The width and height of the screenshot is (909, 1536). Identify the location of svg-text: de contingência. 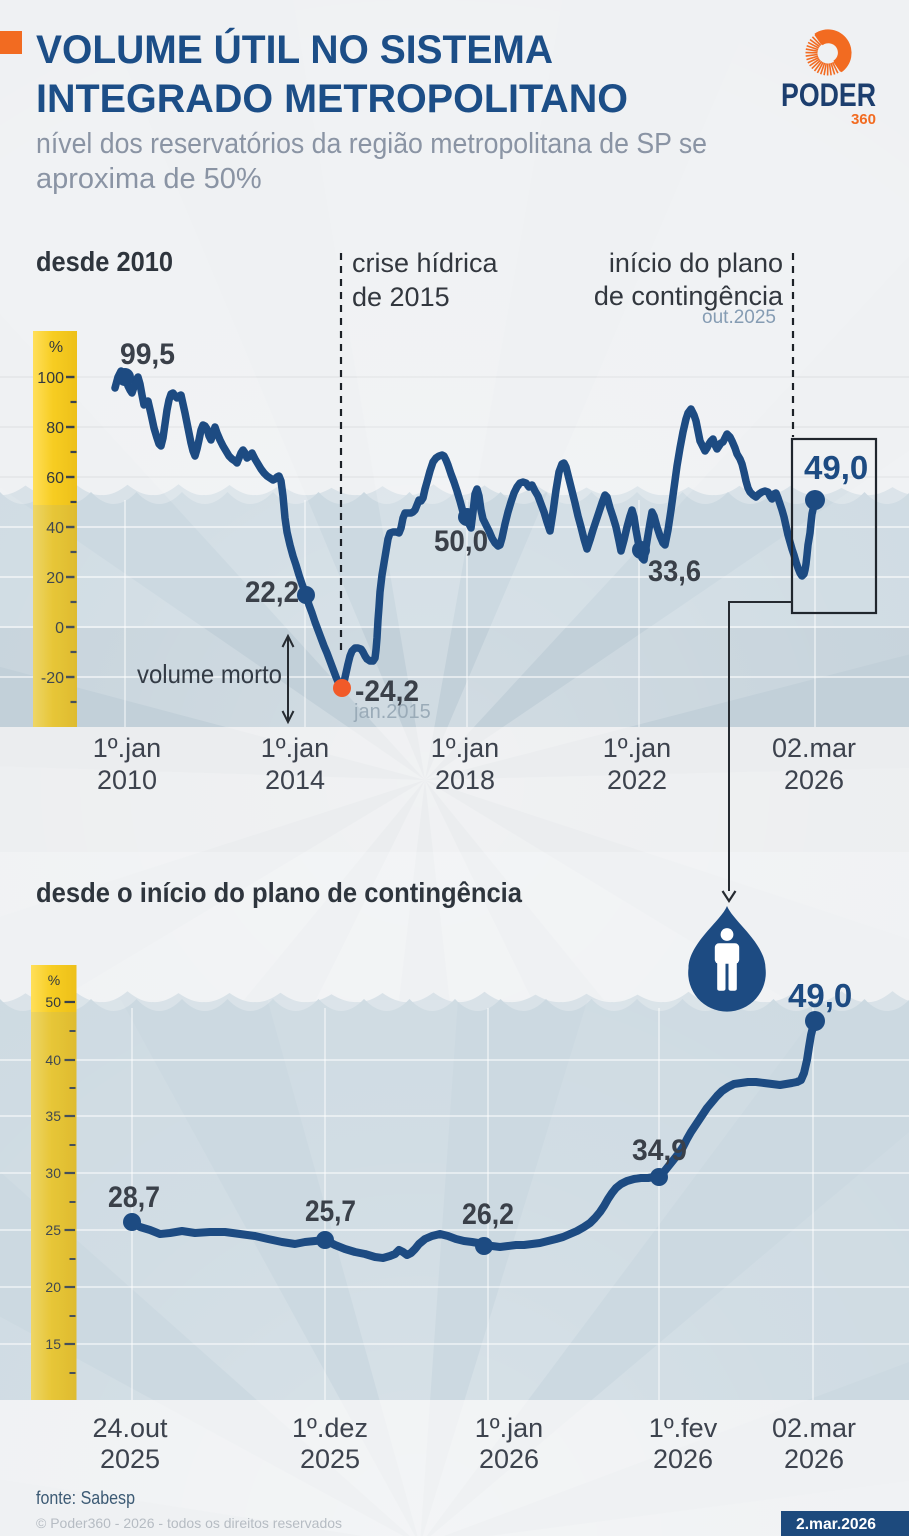
(689, 296).